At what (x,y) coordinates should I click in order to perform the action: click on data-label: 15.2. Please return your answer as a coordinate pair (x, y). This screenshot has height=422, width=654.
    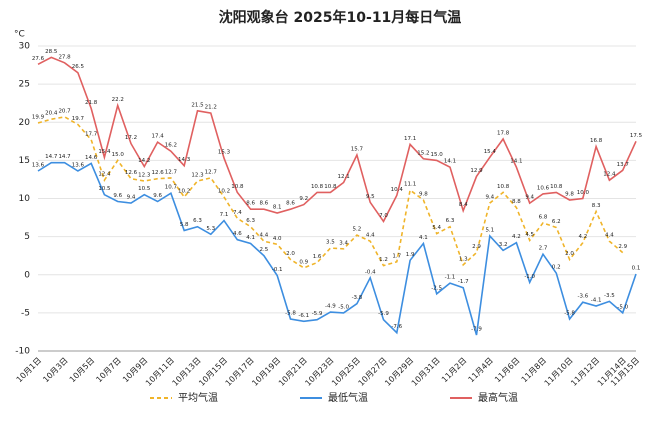
    Looking at the image, I should click on (423, 153).